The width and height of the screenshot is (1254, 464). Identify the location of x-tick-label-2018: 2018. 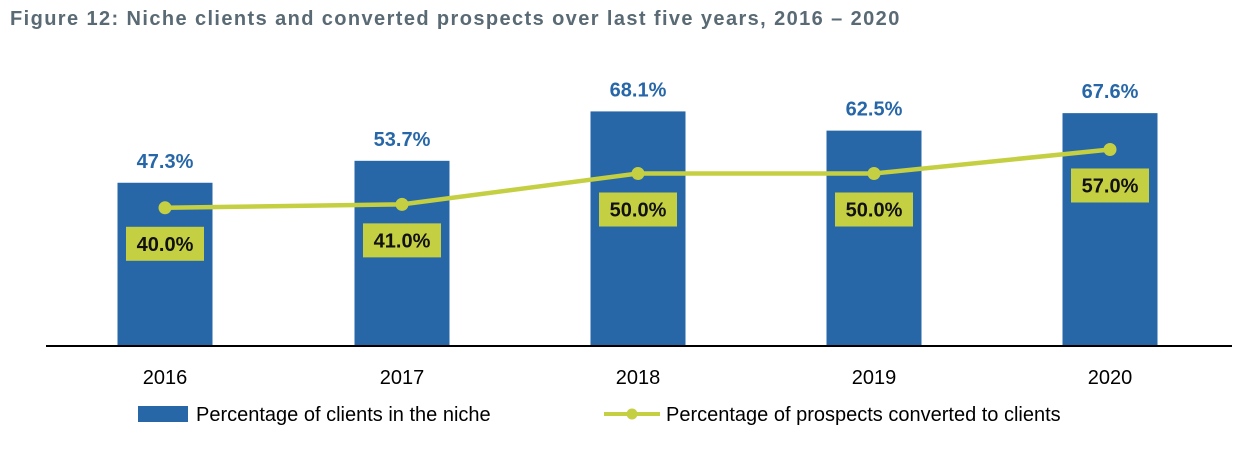
(638, 378).